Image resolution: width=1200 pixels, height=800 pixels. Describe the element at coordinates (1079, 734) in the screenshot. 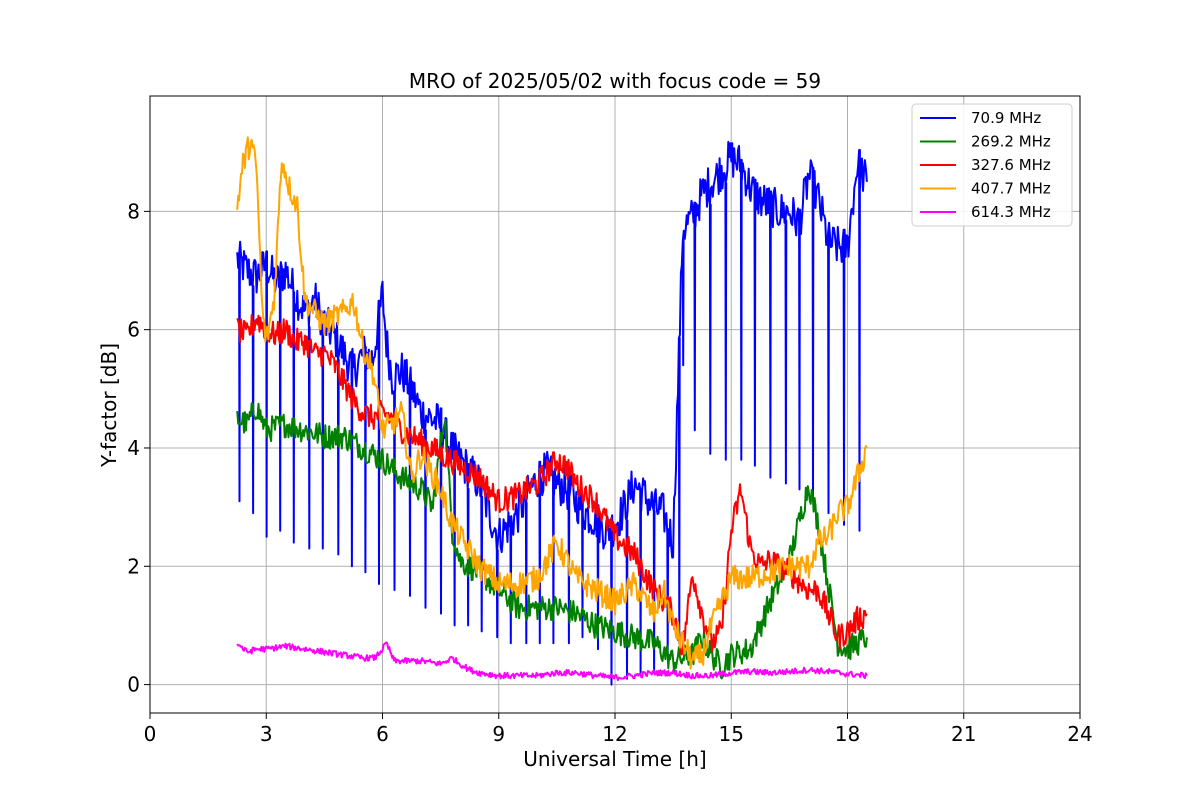

I see `x-tick-label: 24` at that location.